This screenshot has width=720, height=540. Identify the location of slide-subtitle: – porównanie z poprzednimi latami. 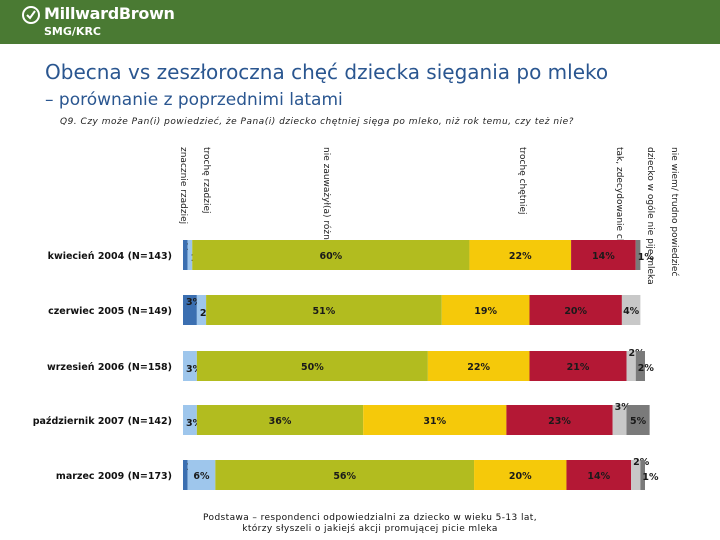
(194, 100).